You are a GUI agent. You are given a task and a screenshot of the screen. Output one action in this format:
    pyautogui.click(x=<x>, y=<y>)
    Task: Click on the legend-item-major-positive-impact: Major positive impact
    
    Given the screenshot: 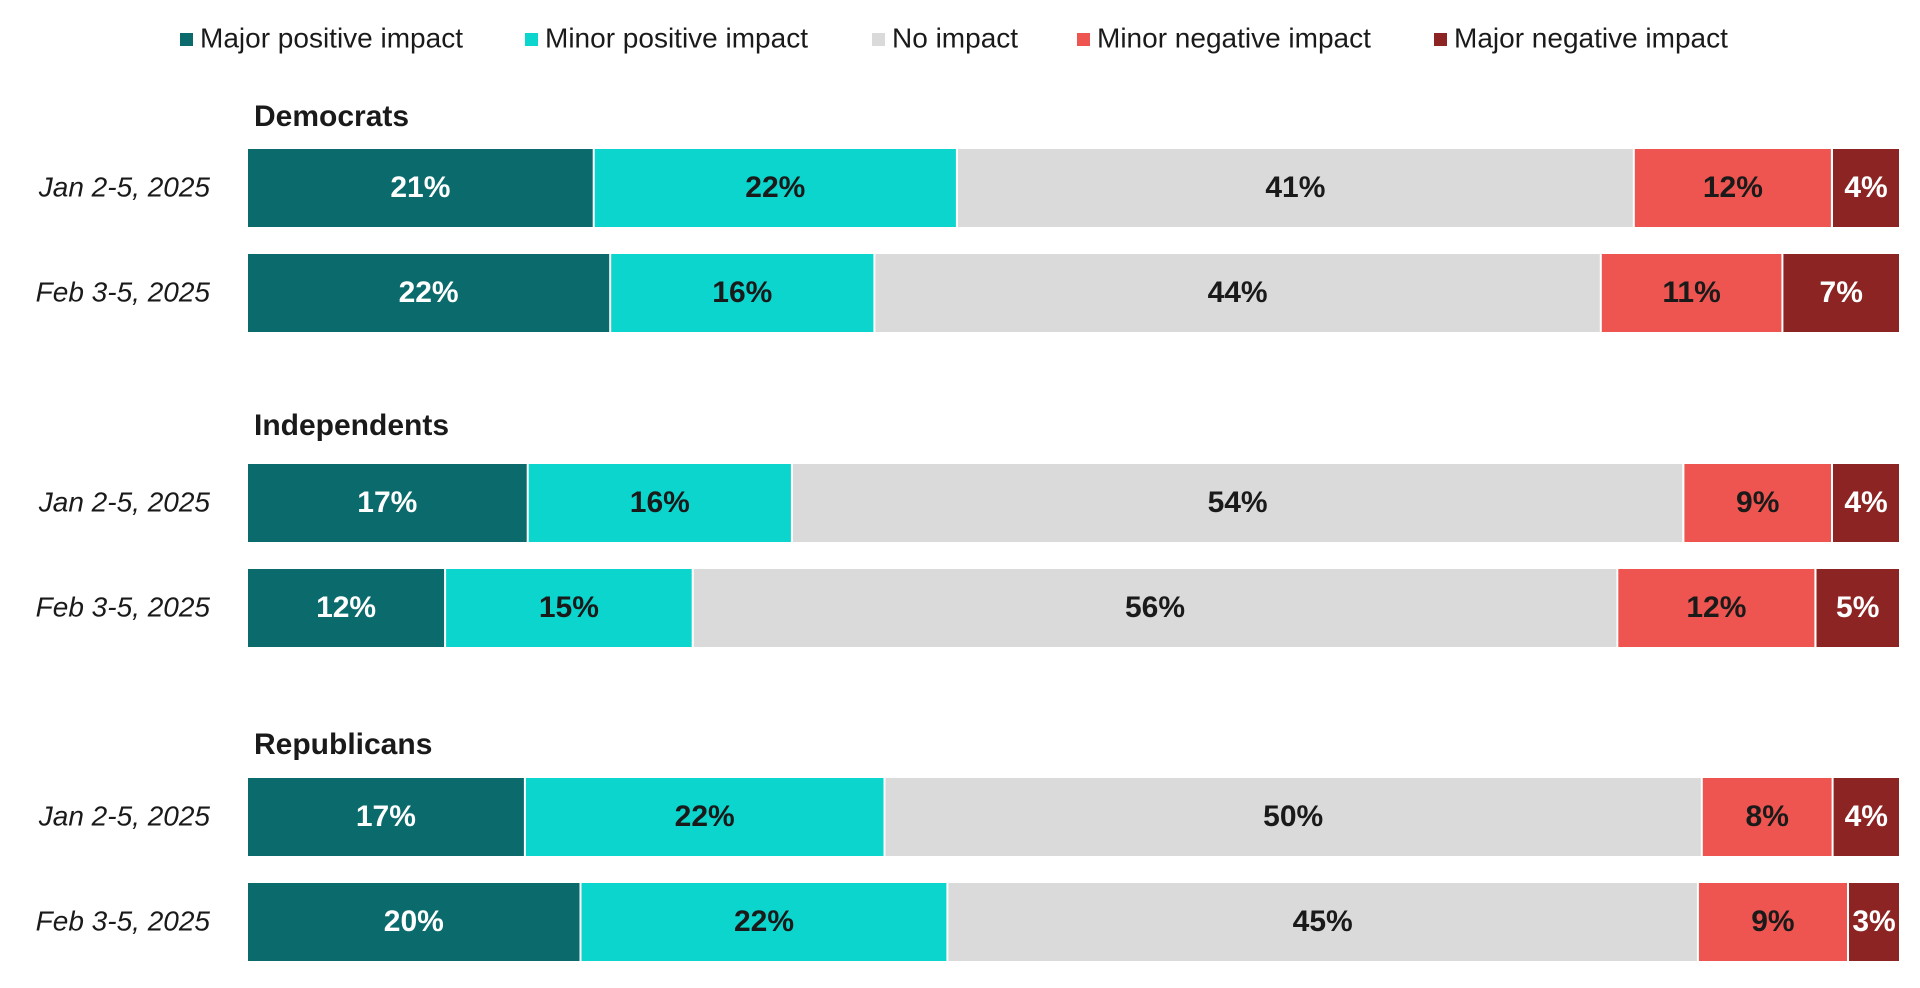 What is the action you would take?
    pyautogui.click(x=321, y=37)
    